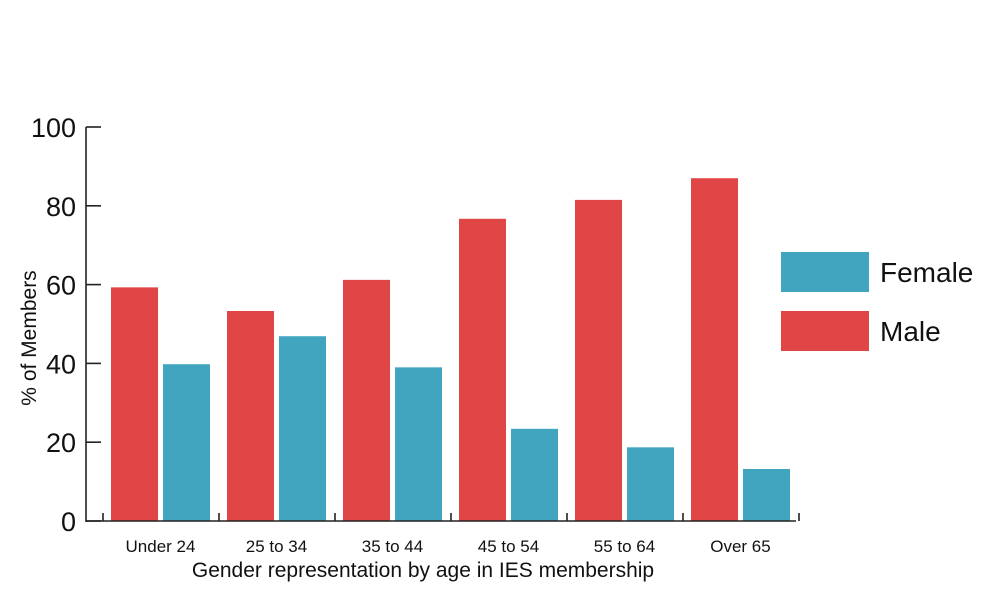 The width and height of the screenshot is (1000, 600). Describe the element at coordinates (66, 325) in the screenshot. I see `y-axis: 0 20 40 60 80 100` at that location.